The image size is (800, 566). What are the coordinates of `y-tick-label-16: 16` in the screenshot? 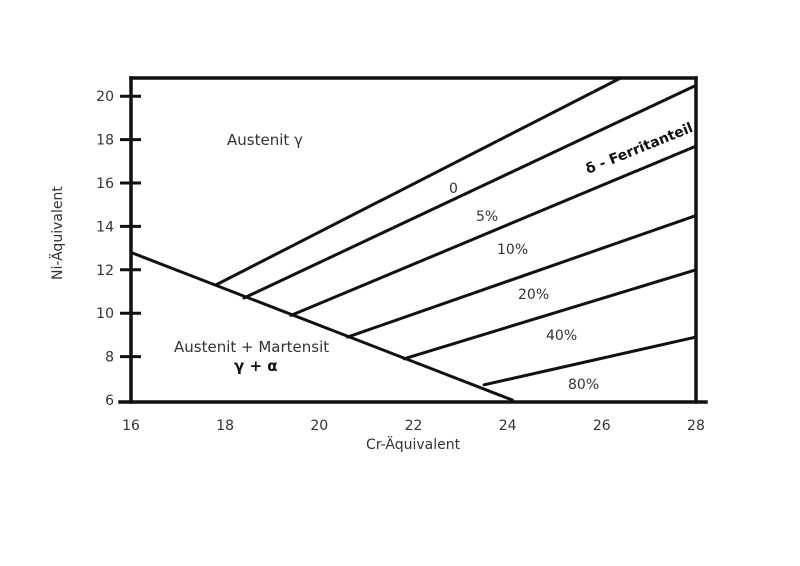 It's located at (105, 184).